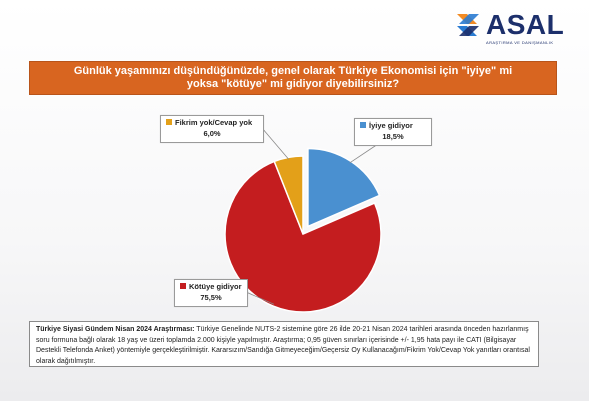 This screenshot has width=589, height=401. What do you see at coordinates (288, 195) in the screenshot?
I see `pie-slice-fikrim-yok` at bounding box center [288, 195].